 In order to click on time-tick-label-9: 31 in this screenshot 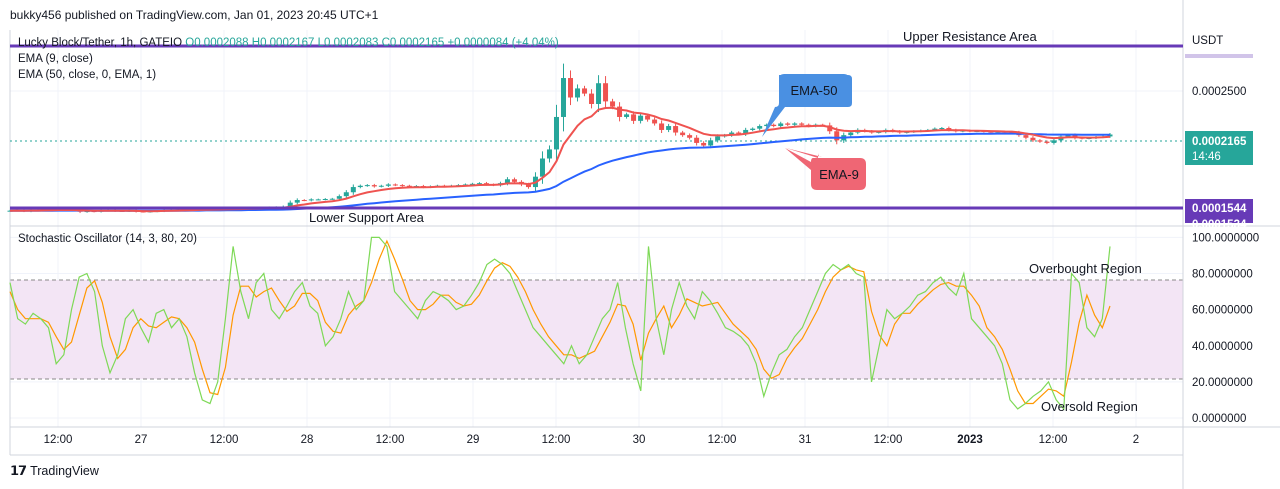, I will do `click(805, 440)`.